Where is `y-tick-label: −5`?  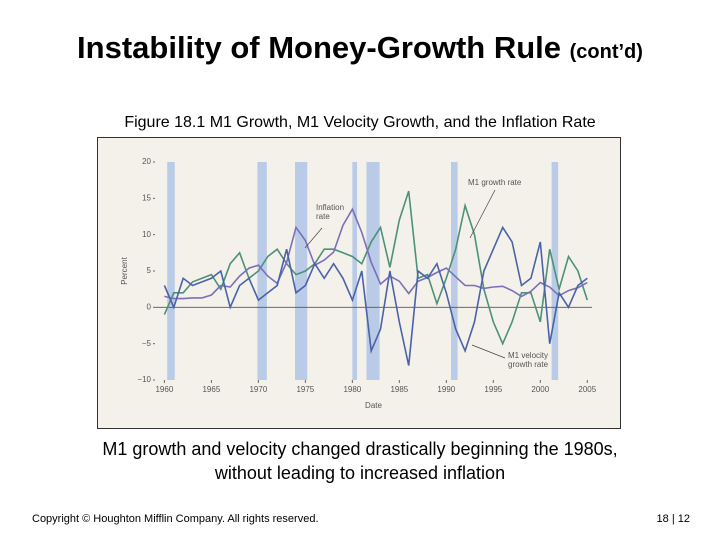 y-tick-label: −5 is located at coordinates (147, 343).